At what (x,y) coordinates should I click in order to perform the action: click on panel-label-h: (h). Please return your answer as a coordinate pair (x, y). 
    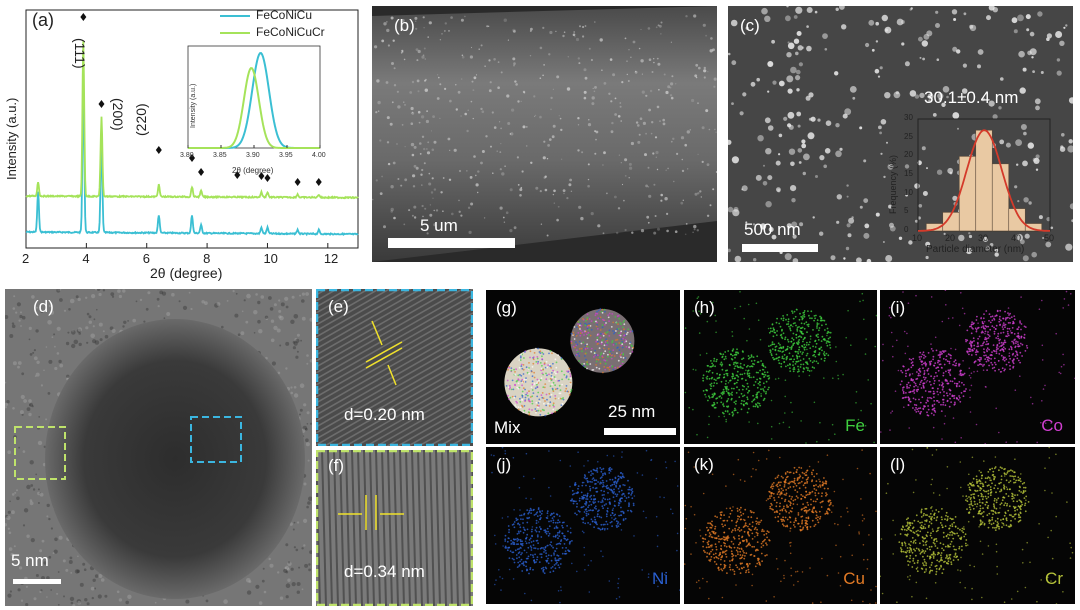
    Looking at the image, I should click on (704, 307).